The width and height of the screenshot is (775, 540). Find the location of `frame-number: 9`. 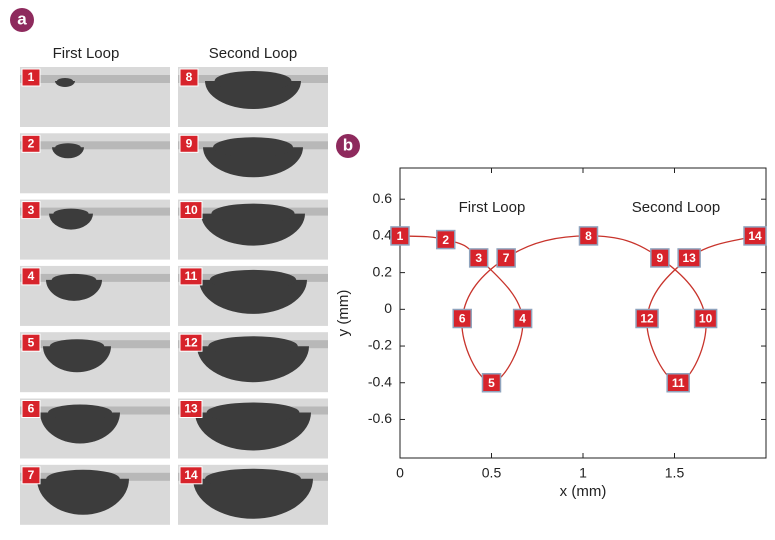

frame-number: 9 is located at coordinates (189, 143).